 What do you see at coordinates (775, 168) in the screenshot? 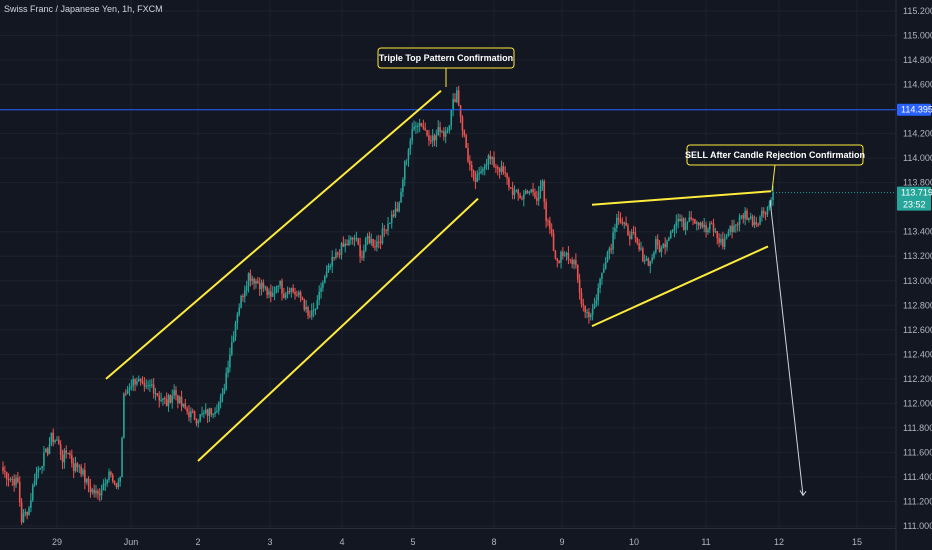
I see `annotation-callout: SELL After Candle Rejection Confirmation` at bounding box center [775, 168].